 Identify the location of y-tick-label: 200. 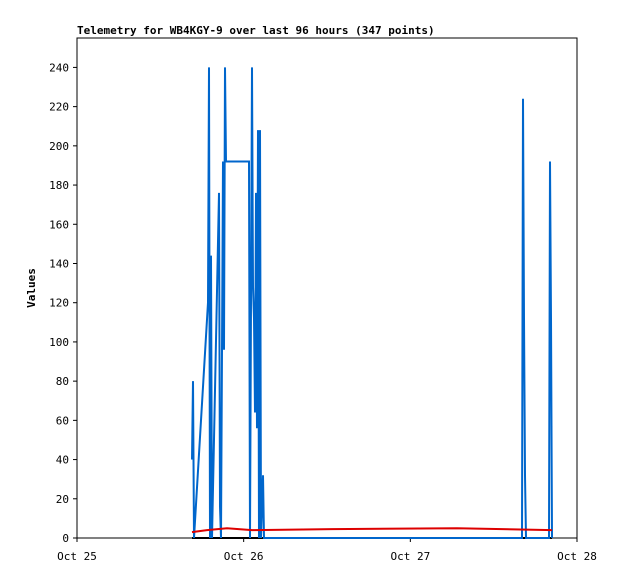
(59, 146).